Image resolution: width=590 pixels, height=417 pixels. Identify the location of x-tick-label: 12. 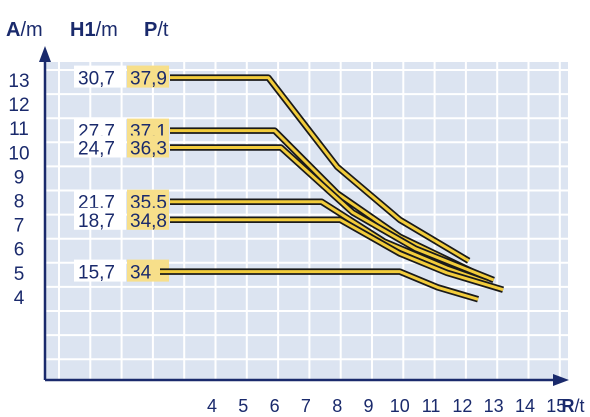
(462, 406).